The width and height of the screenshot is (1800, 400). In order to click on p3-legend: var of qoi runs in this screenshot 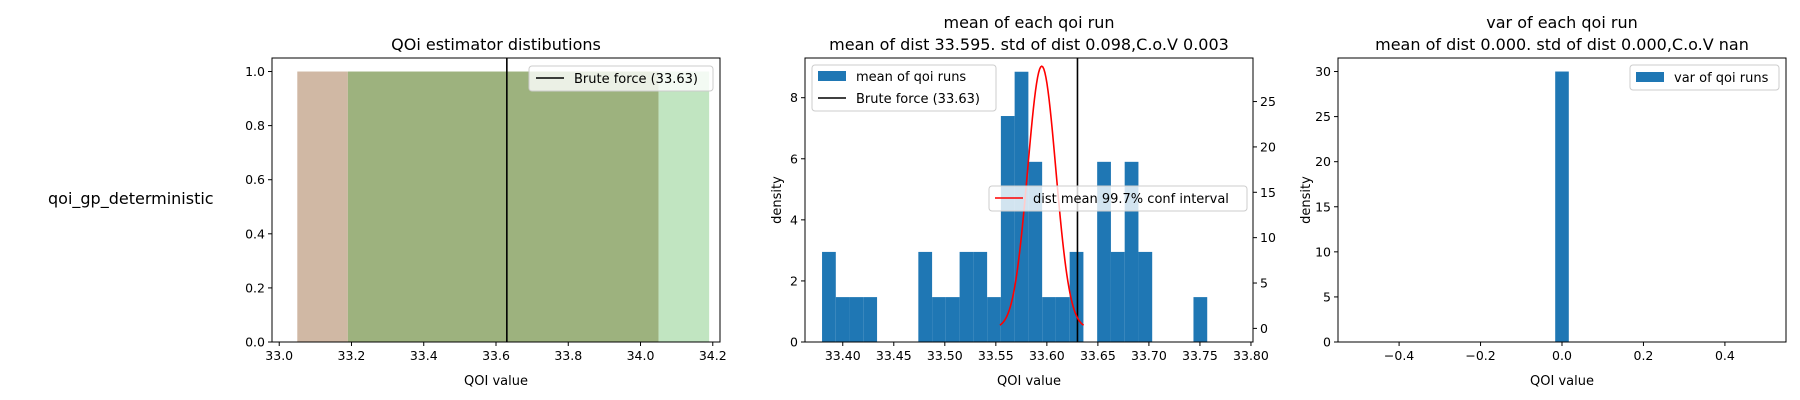, I will do `click(1704, 77)`.